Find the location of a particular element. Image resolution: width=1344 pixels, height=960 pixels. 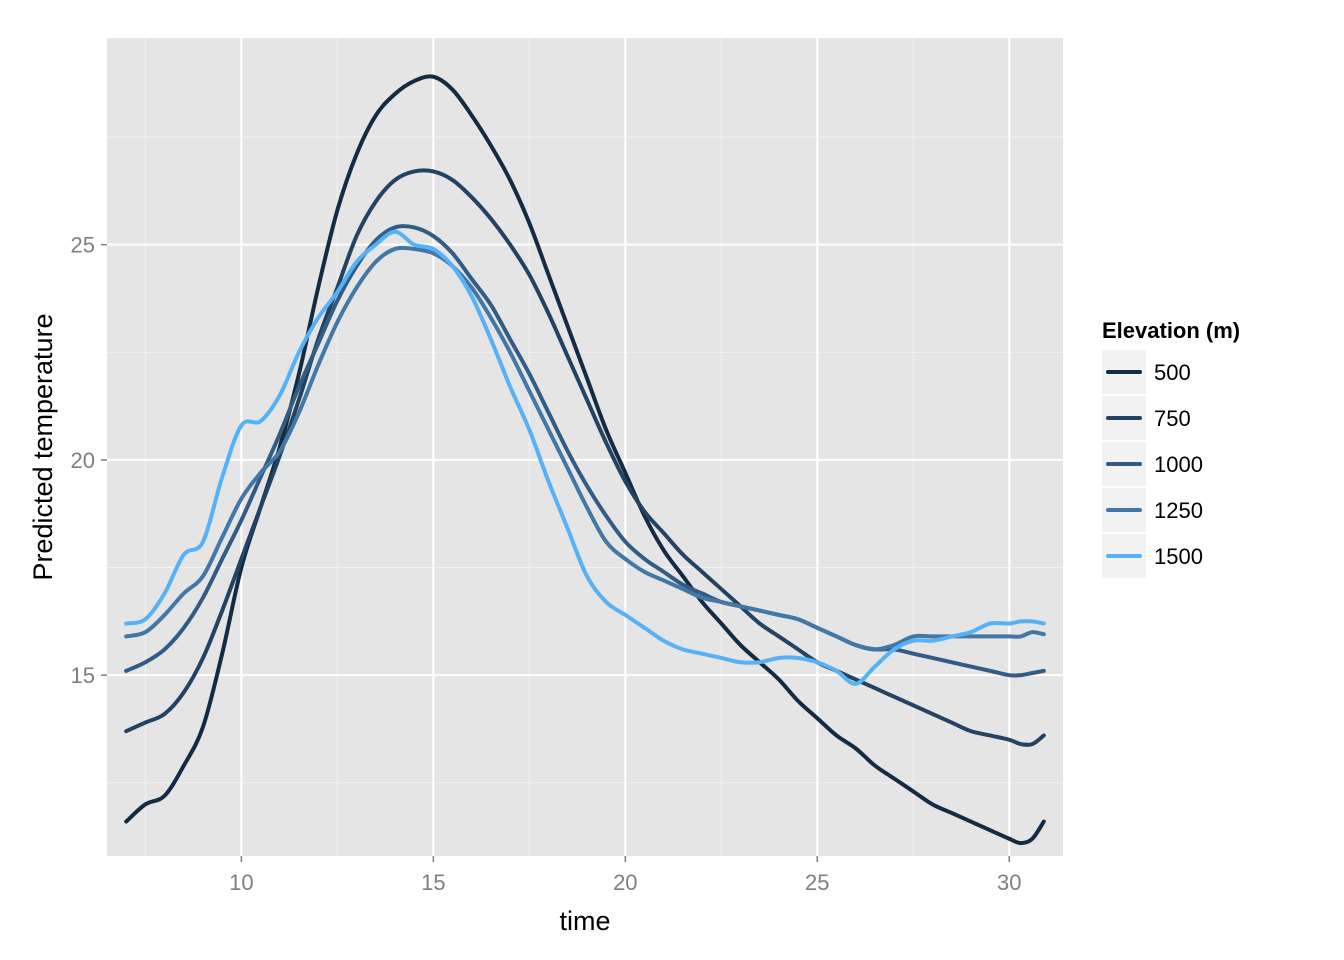

legend-title: Elevation (m) is located at coordinates (1171, 330).